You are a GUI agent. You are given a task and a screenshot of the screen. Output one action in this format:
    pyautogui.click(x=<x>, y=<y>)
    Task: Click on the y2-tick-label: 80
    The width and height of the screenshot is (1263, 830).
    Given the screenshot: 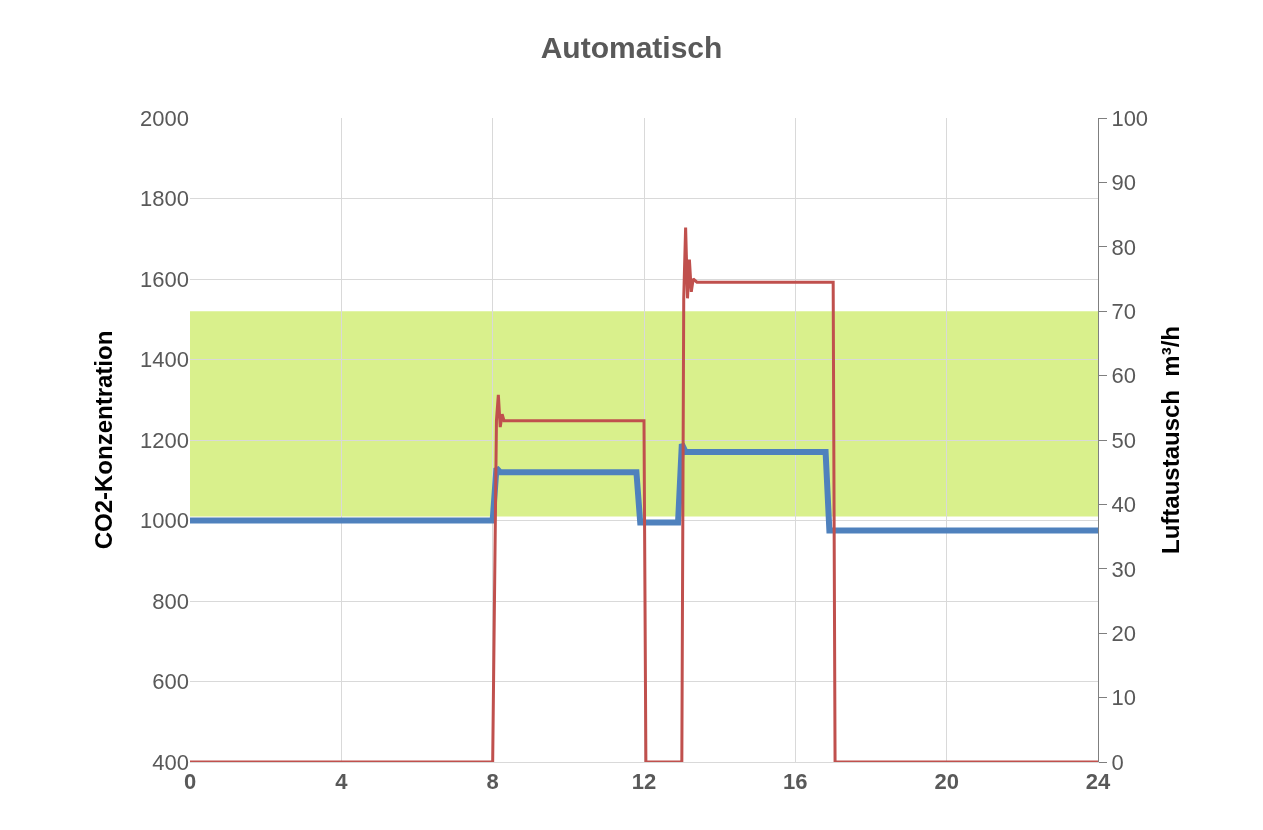 What is the action you would take?
    pyautogui.click(x=1123, y=247)
    